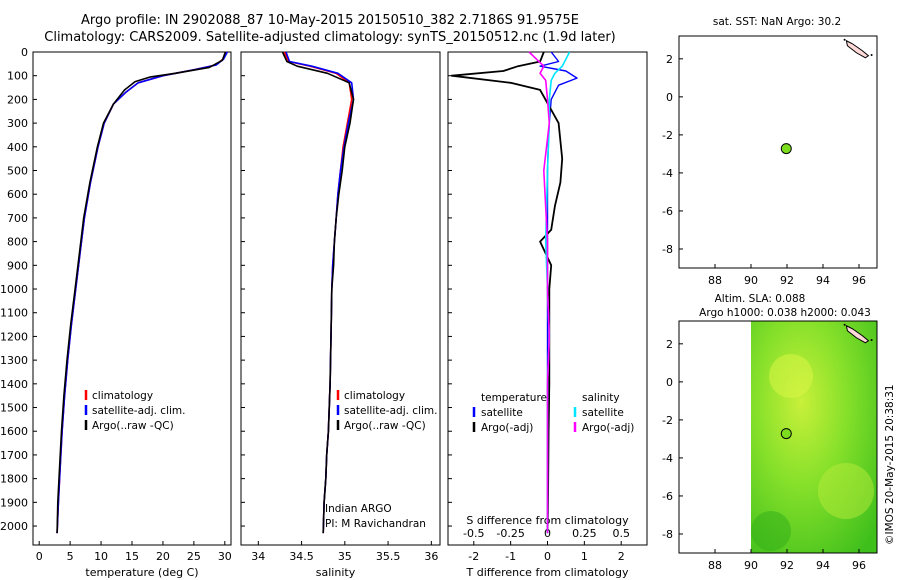  Describe the element at coordinates (258, 556) in the screenshot. I see `x-tick-label: 34` at that location.